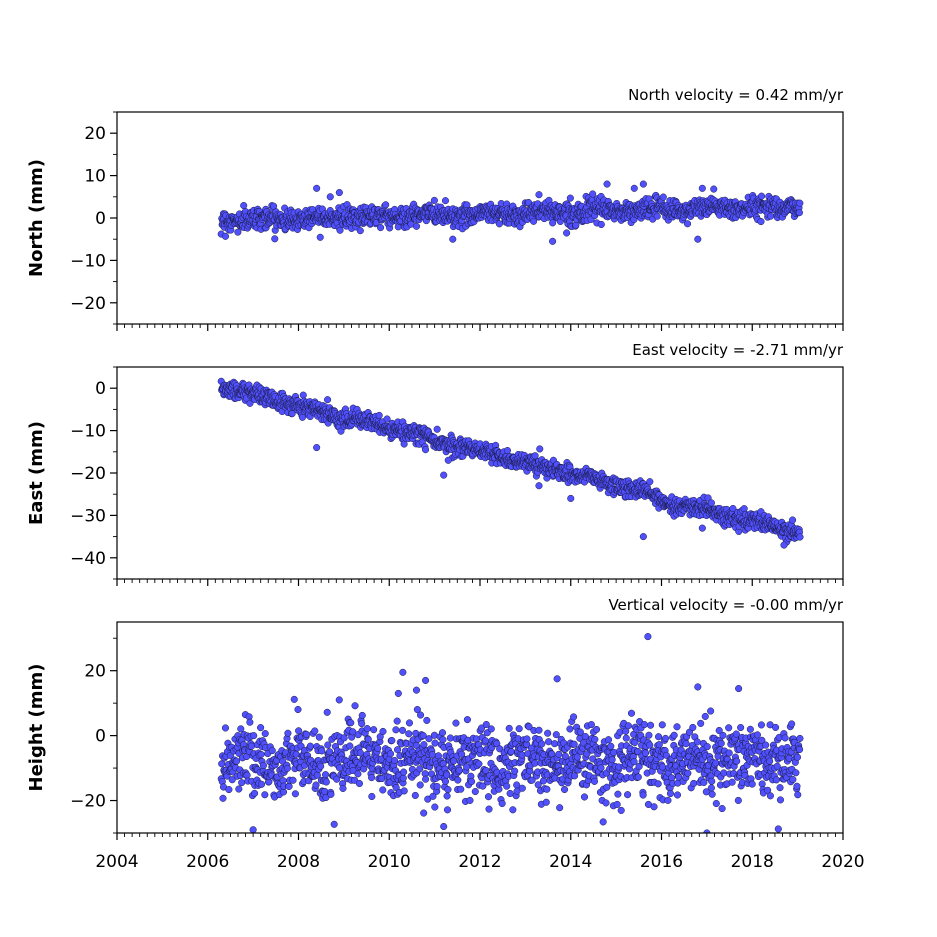  What do you see at coordinates (88, 802) in the screenshot?
I see `y-tick-label: −20` at bounding box center [88, 802].